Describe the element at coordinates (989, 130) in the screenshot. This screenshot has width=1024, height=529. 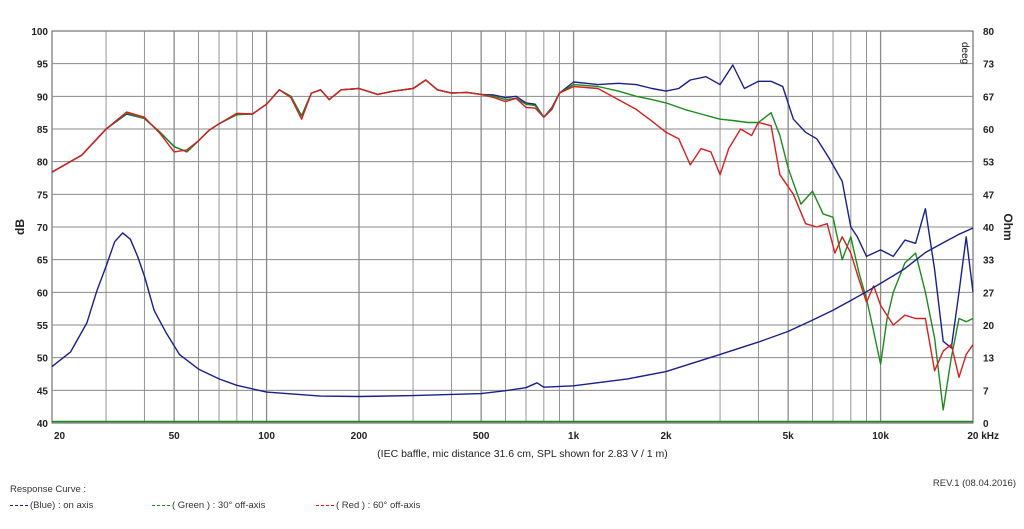
I see `y-right-tick-label: 60` at that location.